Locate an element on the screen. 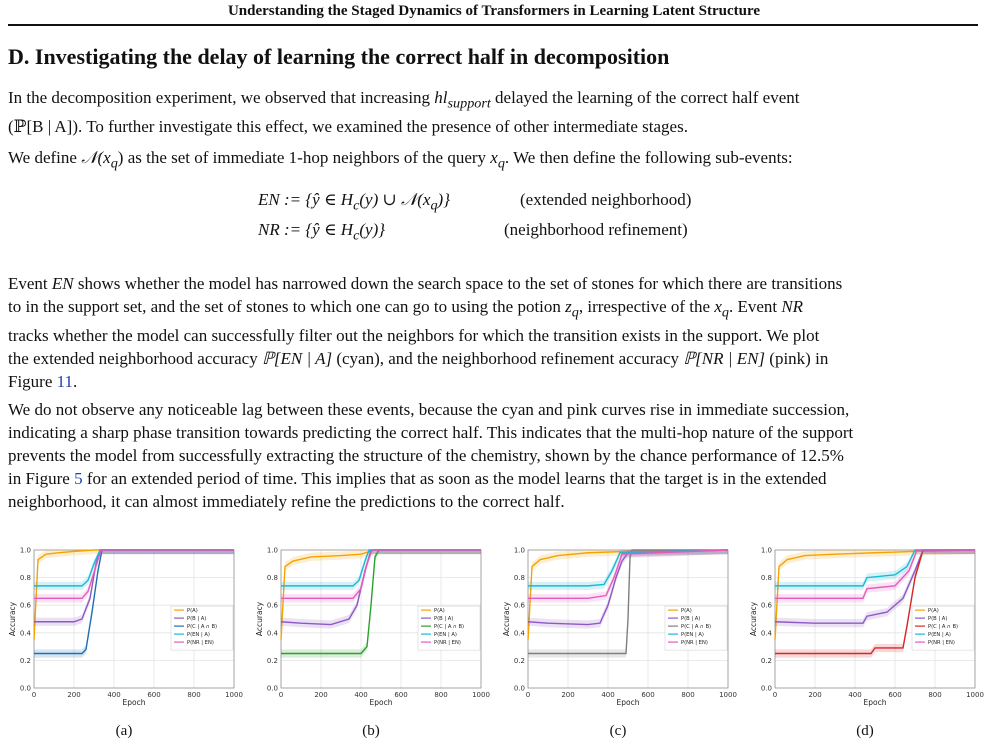 The height and width of the screenshot is (745, 988). equation-nr: NR := {ŷ ∈ Hc(y)} is located at coordinates (408, 232).